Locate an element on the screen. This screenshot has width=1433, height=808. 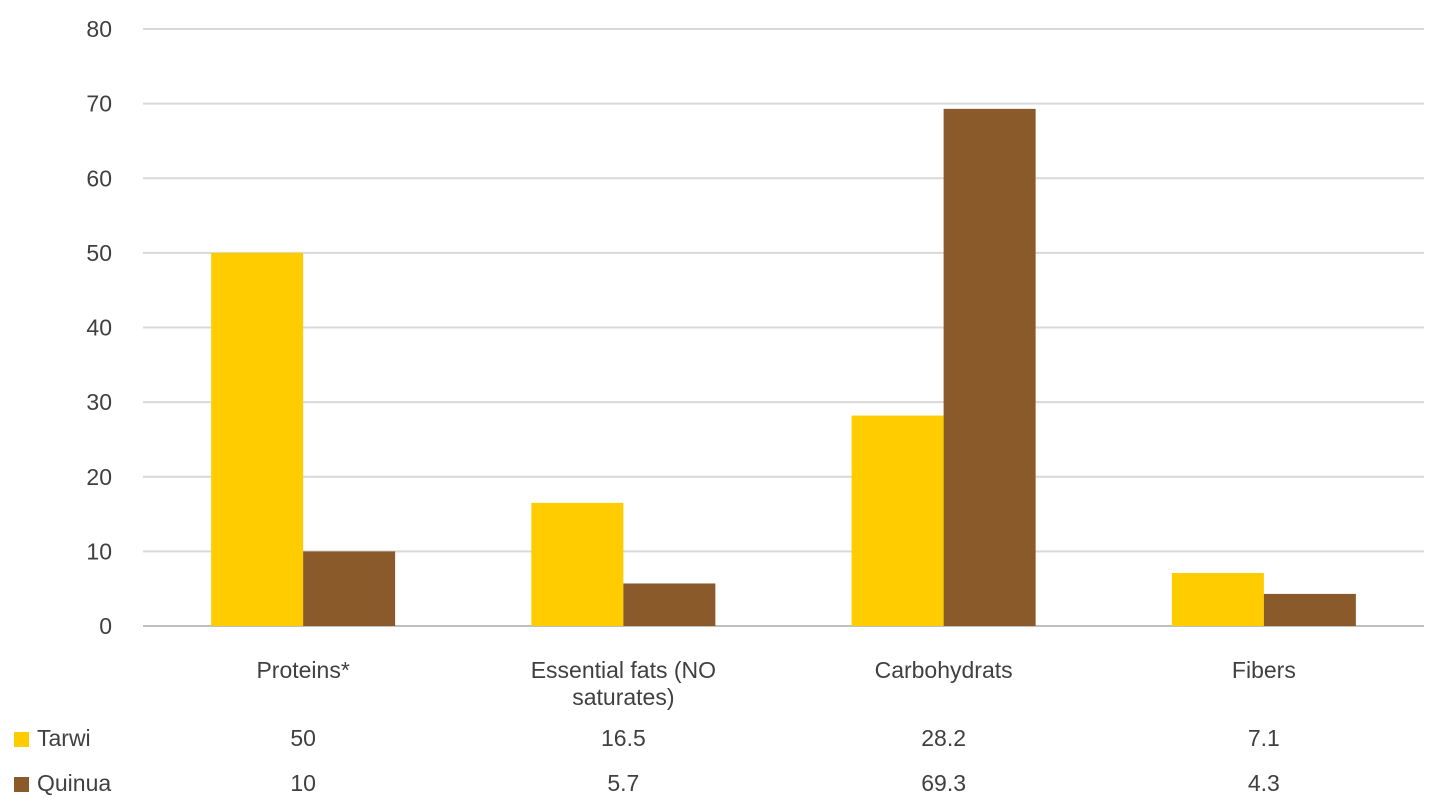
data-table-value: 7.1 is located at coordinates (1264, 738).